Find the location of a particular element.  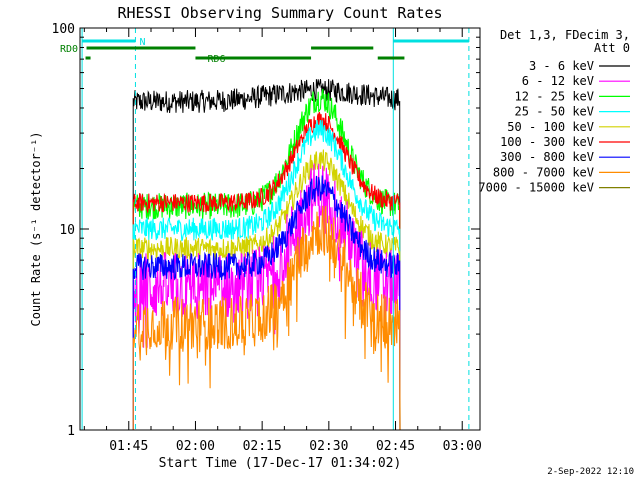

legend-label-7: 800 - 7000 keV is located at coordinates (543, 172).